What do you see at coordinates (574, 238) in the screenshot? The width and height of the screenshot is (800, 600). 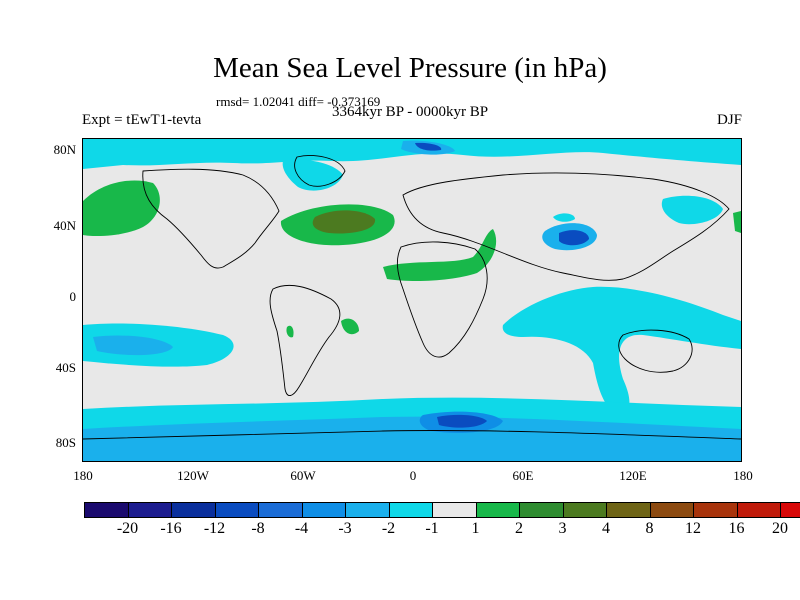 I see `asian-low-core` at bounding box center [574, 238].